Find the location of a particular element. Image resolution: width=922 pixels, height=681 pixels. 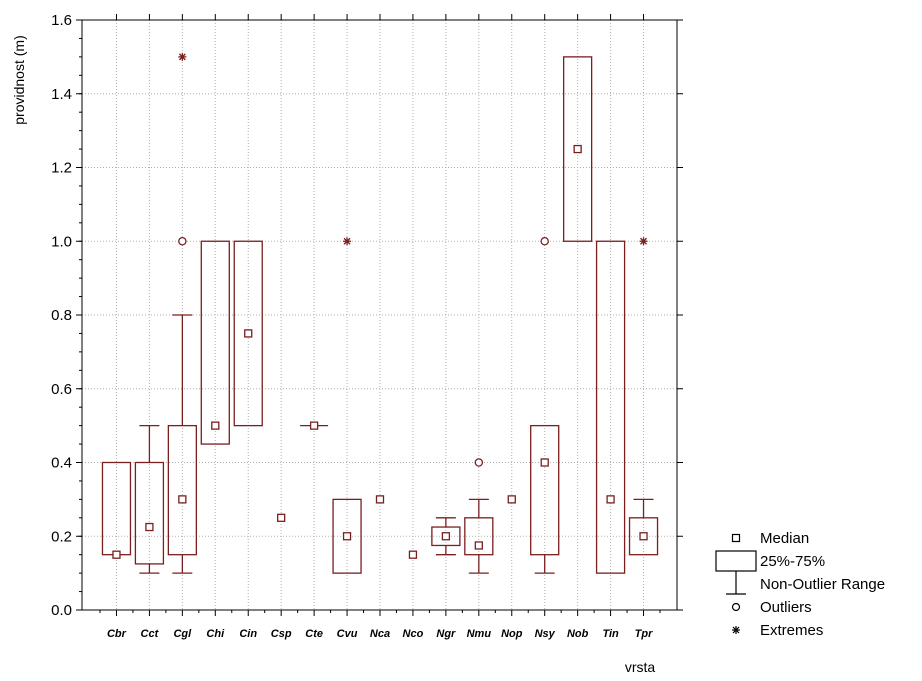

legend-label: Non-Outlier Range is located at coordinates (822, 584).